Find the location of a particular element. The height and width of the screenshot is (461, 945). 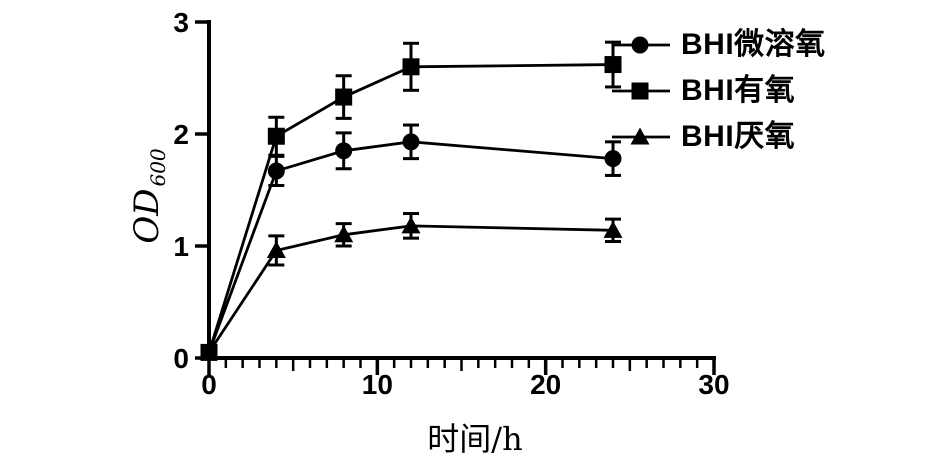

svg-text: 10 is located at coordinates (377, 384).